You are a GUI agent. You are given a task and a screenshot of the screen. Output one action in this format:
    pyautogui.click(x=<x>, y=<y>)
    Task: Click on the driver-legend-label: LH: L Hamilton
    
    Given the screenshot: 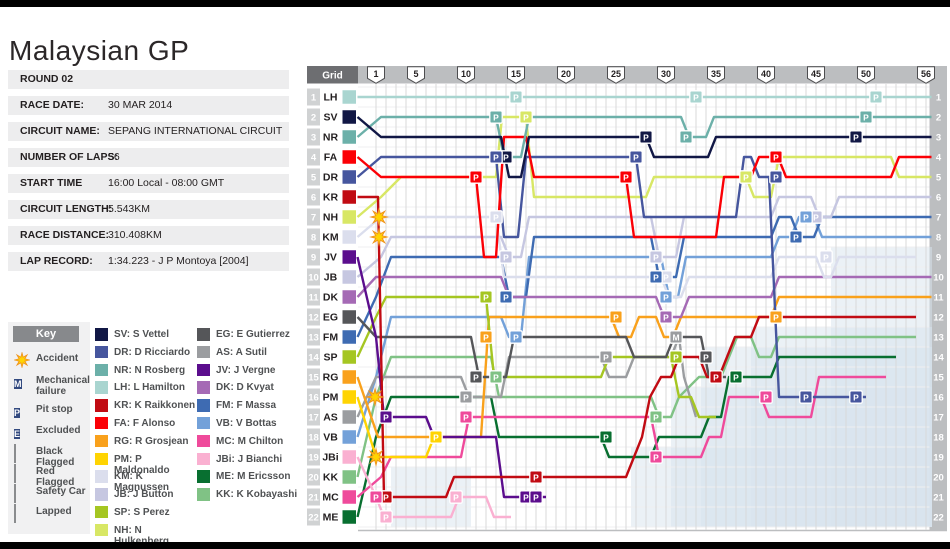 What is the action you would take?
    pyautogui.click(x=149, y=388)
    